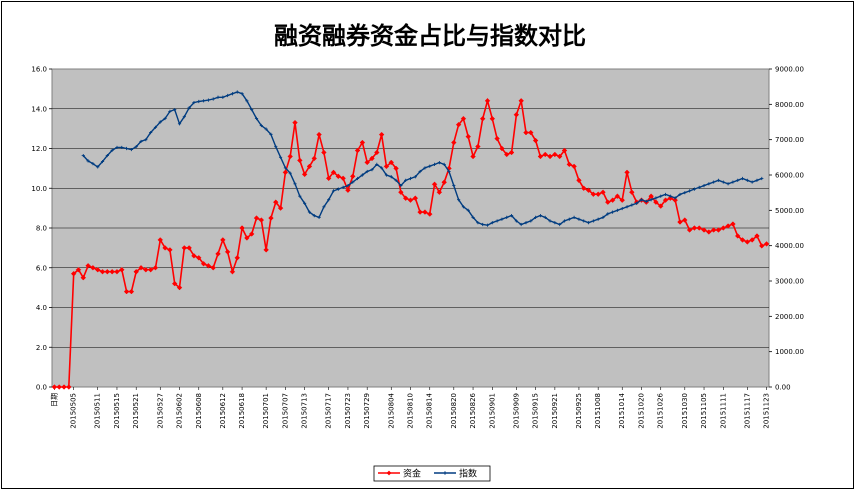 The height and width of the screenshot is (494, 857). I want to click on left-tick-label: 2.0, so click(41, 348).